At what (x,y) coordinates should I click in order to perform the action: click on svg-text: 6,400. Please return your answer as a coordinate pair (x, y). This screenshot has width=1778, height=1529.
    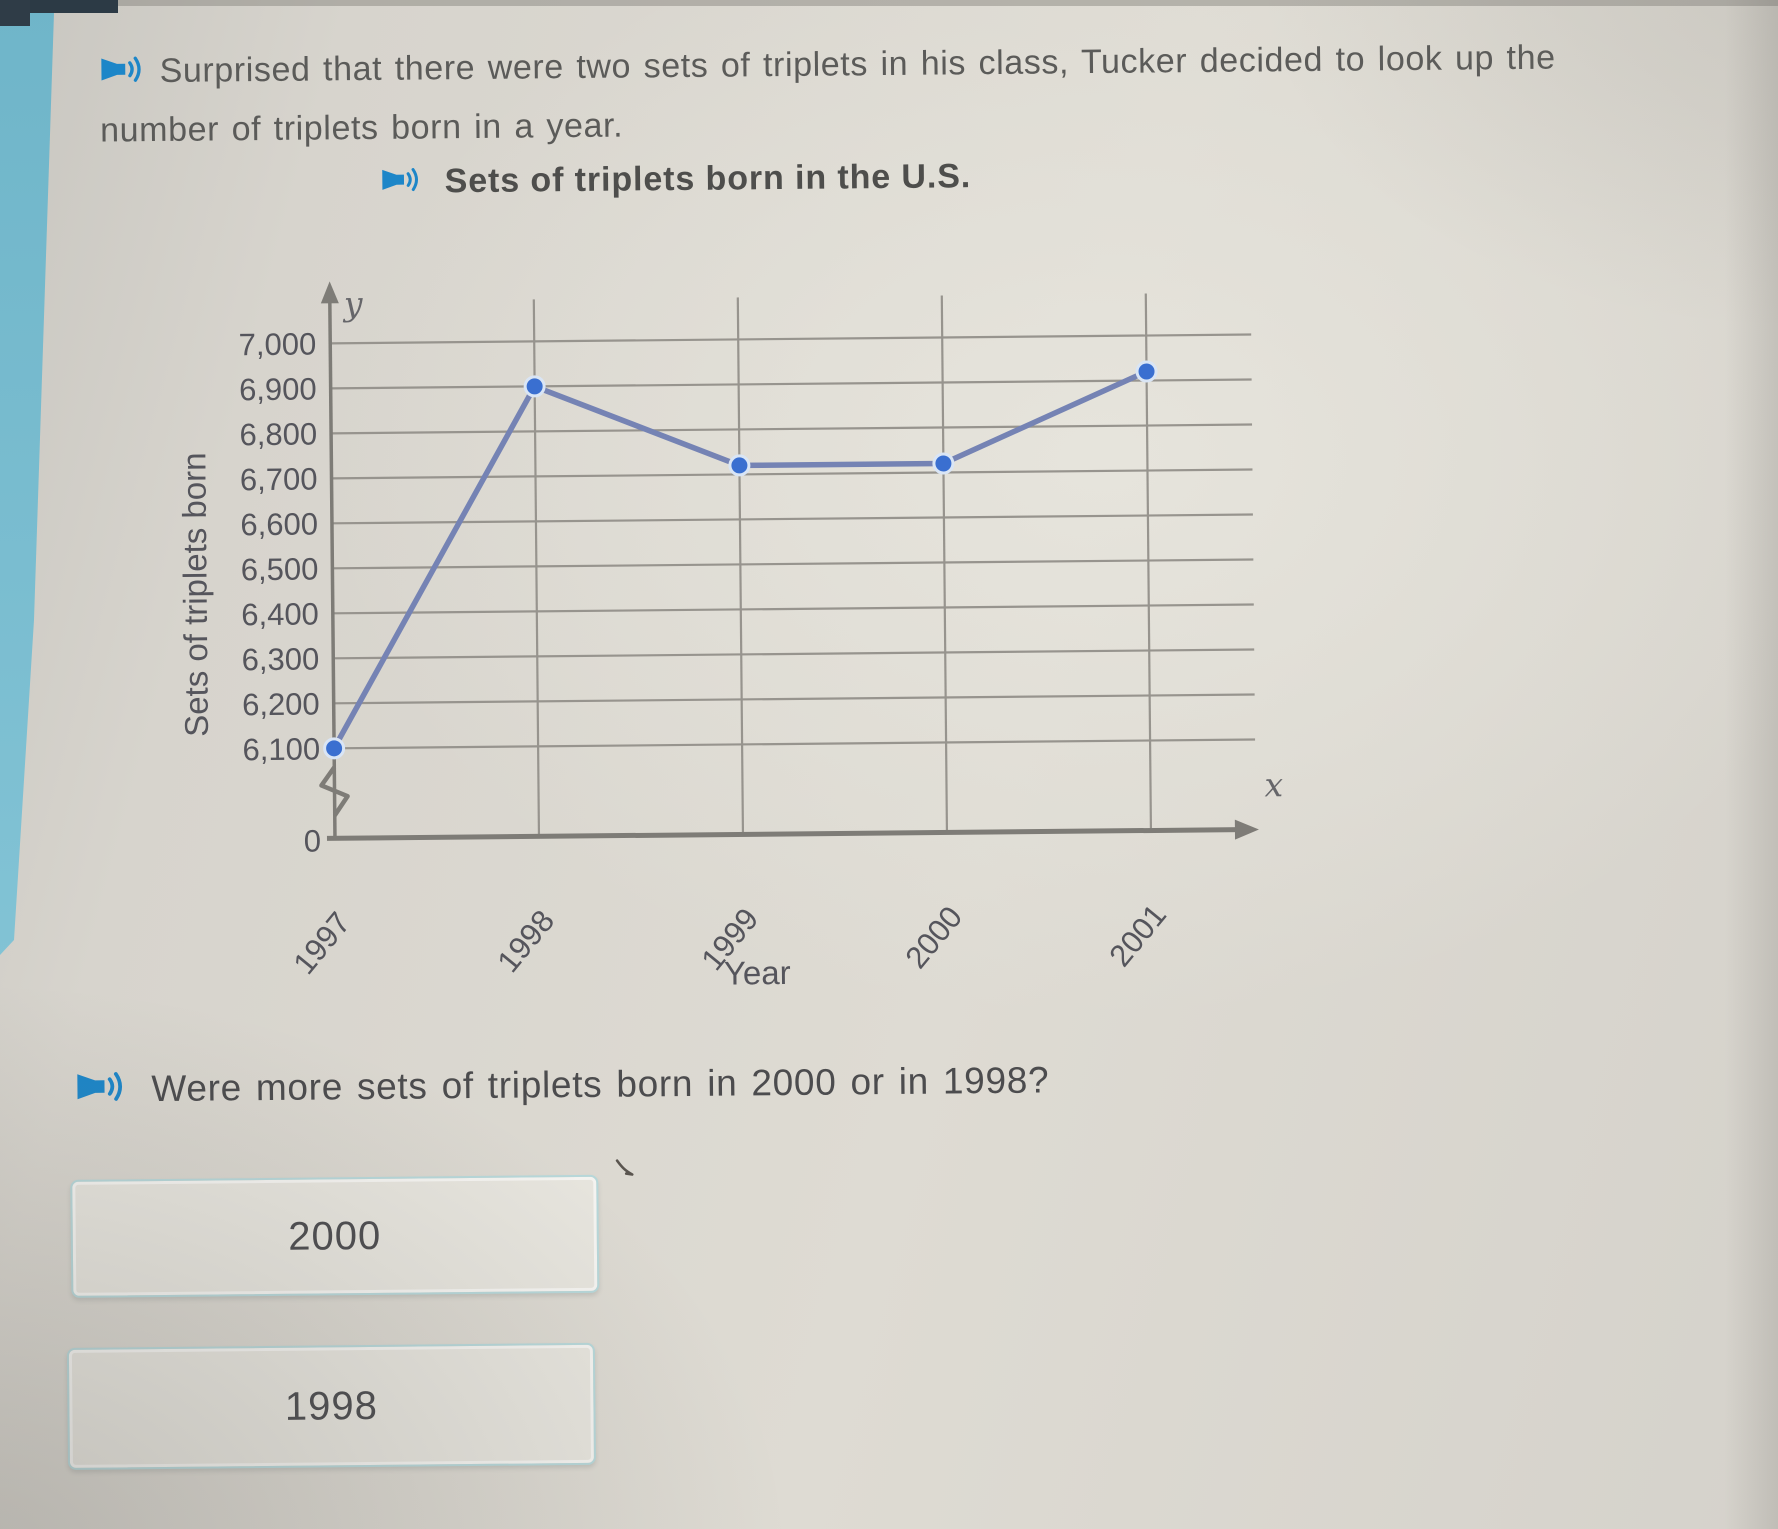
    Looking at the image, I should click on (280, 614).